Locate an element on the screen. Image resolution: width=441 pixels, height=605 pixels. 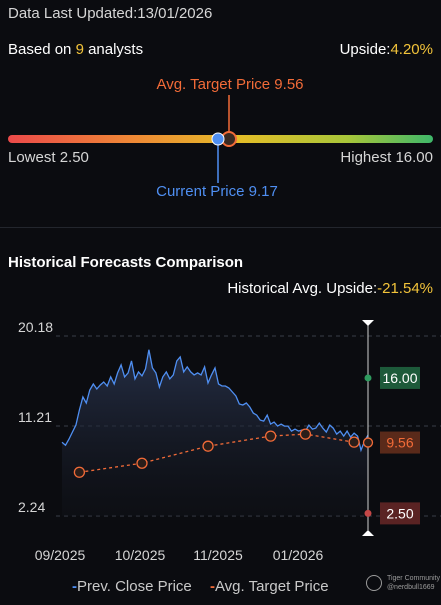
legend-close-swatch: - is located at coordinates (74, 586).